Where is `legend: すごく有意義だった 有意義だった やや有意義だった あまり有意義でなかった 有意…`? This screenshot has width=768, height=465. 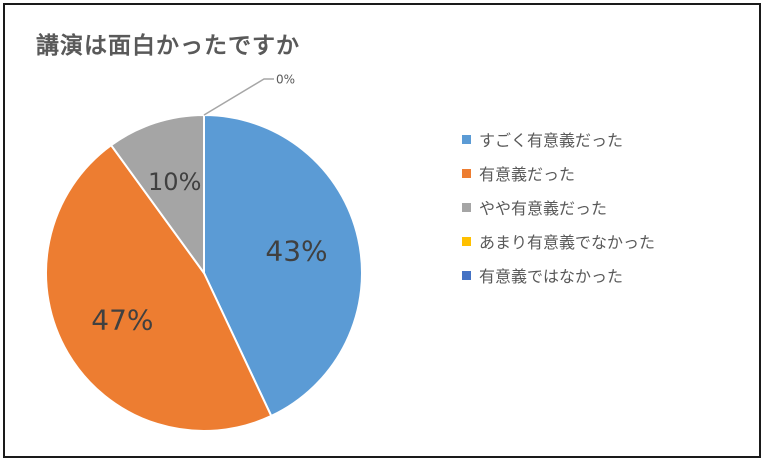 legend: すごく有意義だった 有意義だった やや有意義だった あまり有意義でなかった 有意… is located at coordinates (558, 207).